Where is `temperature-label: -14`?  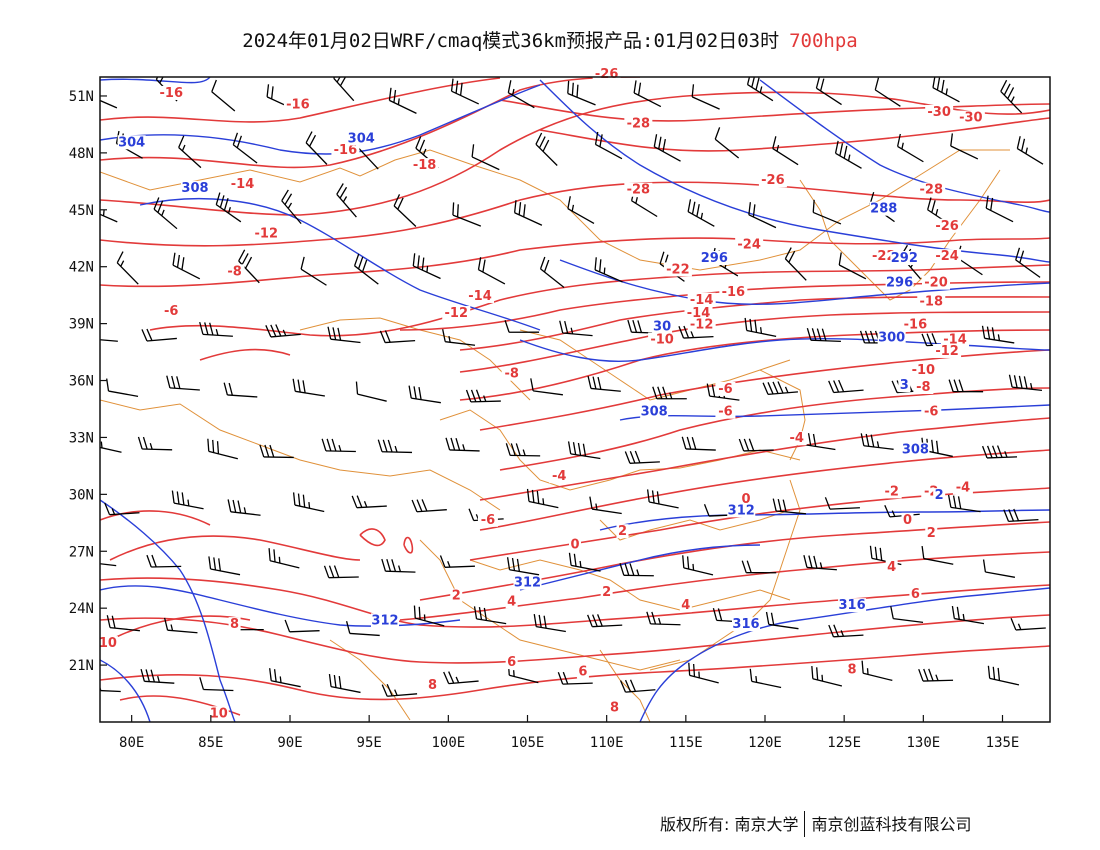
temperature-label: -14 is located at coordinates (243, 184).